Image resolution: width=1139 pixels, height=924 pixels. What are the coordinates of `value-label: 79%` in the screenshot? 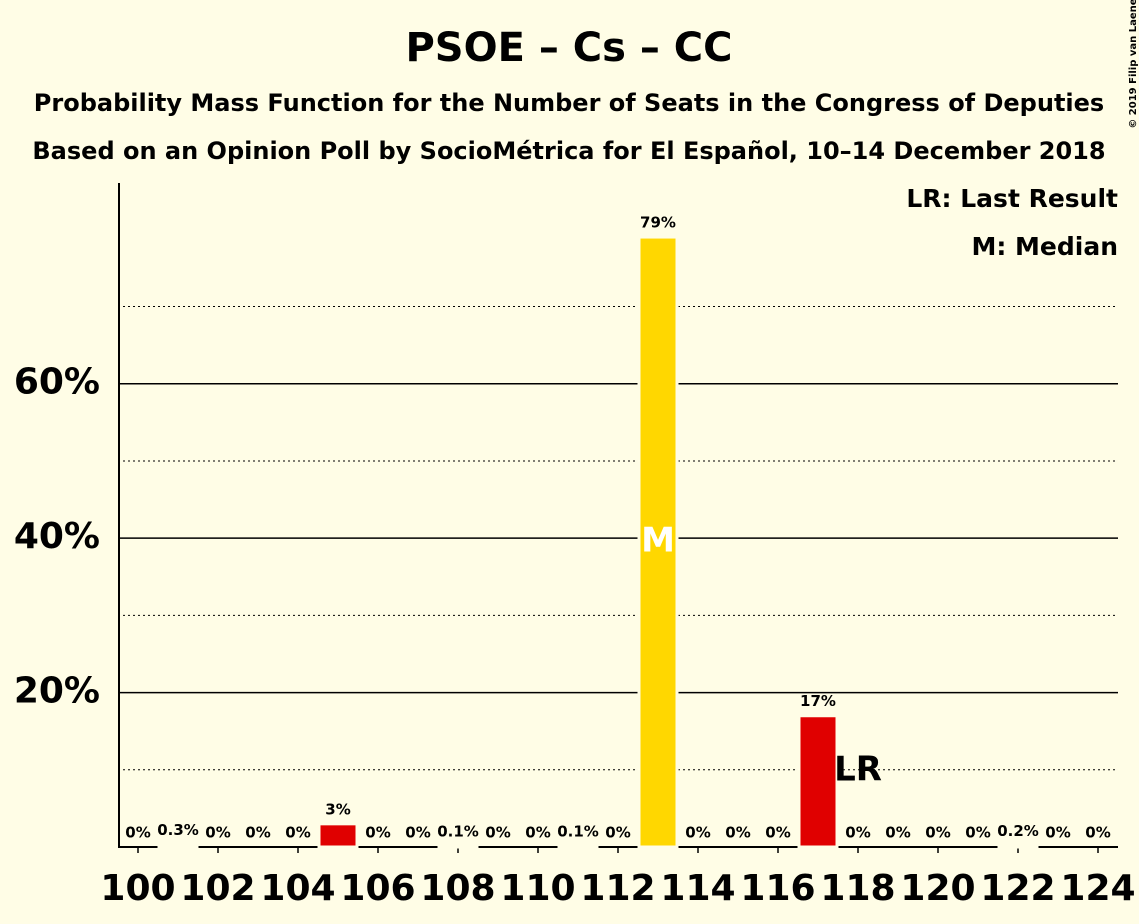 It's located at (658, 223).